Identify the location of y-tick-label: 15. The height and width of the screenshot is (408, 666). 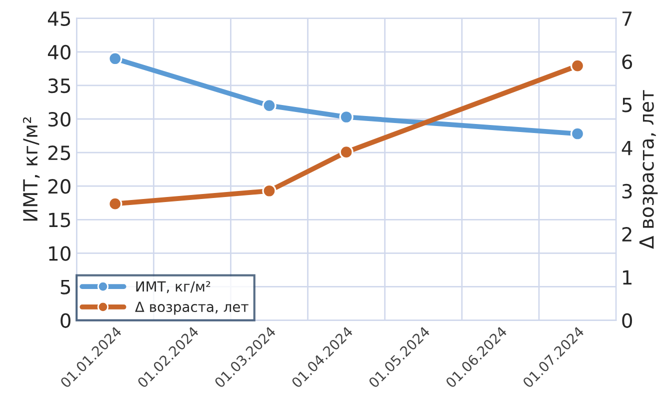
(59, 220).